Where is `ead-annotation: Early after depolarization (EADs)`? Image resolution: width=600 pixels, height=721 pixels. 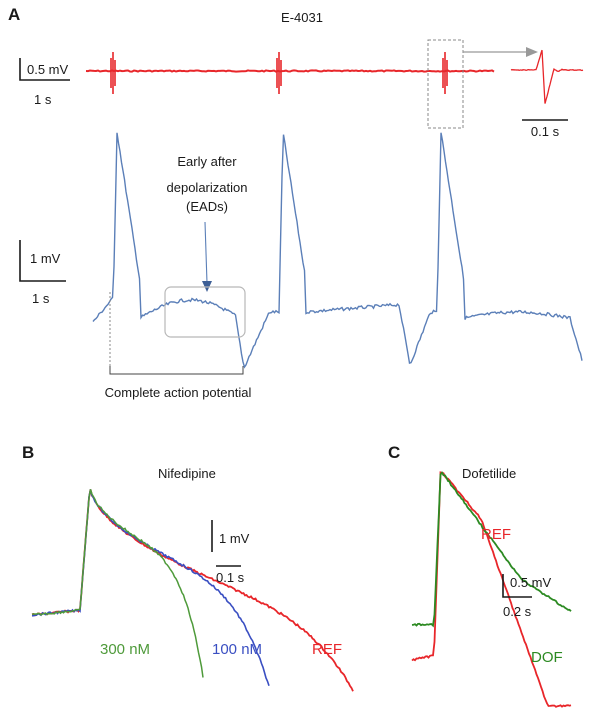 ead-annotation: Early after depolarization (EADs) is located at coordinates (206, 246).